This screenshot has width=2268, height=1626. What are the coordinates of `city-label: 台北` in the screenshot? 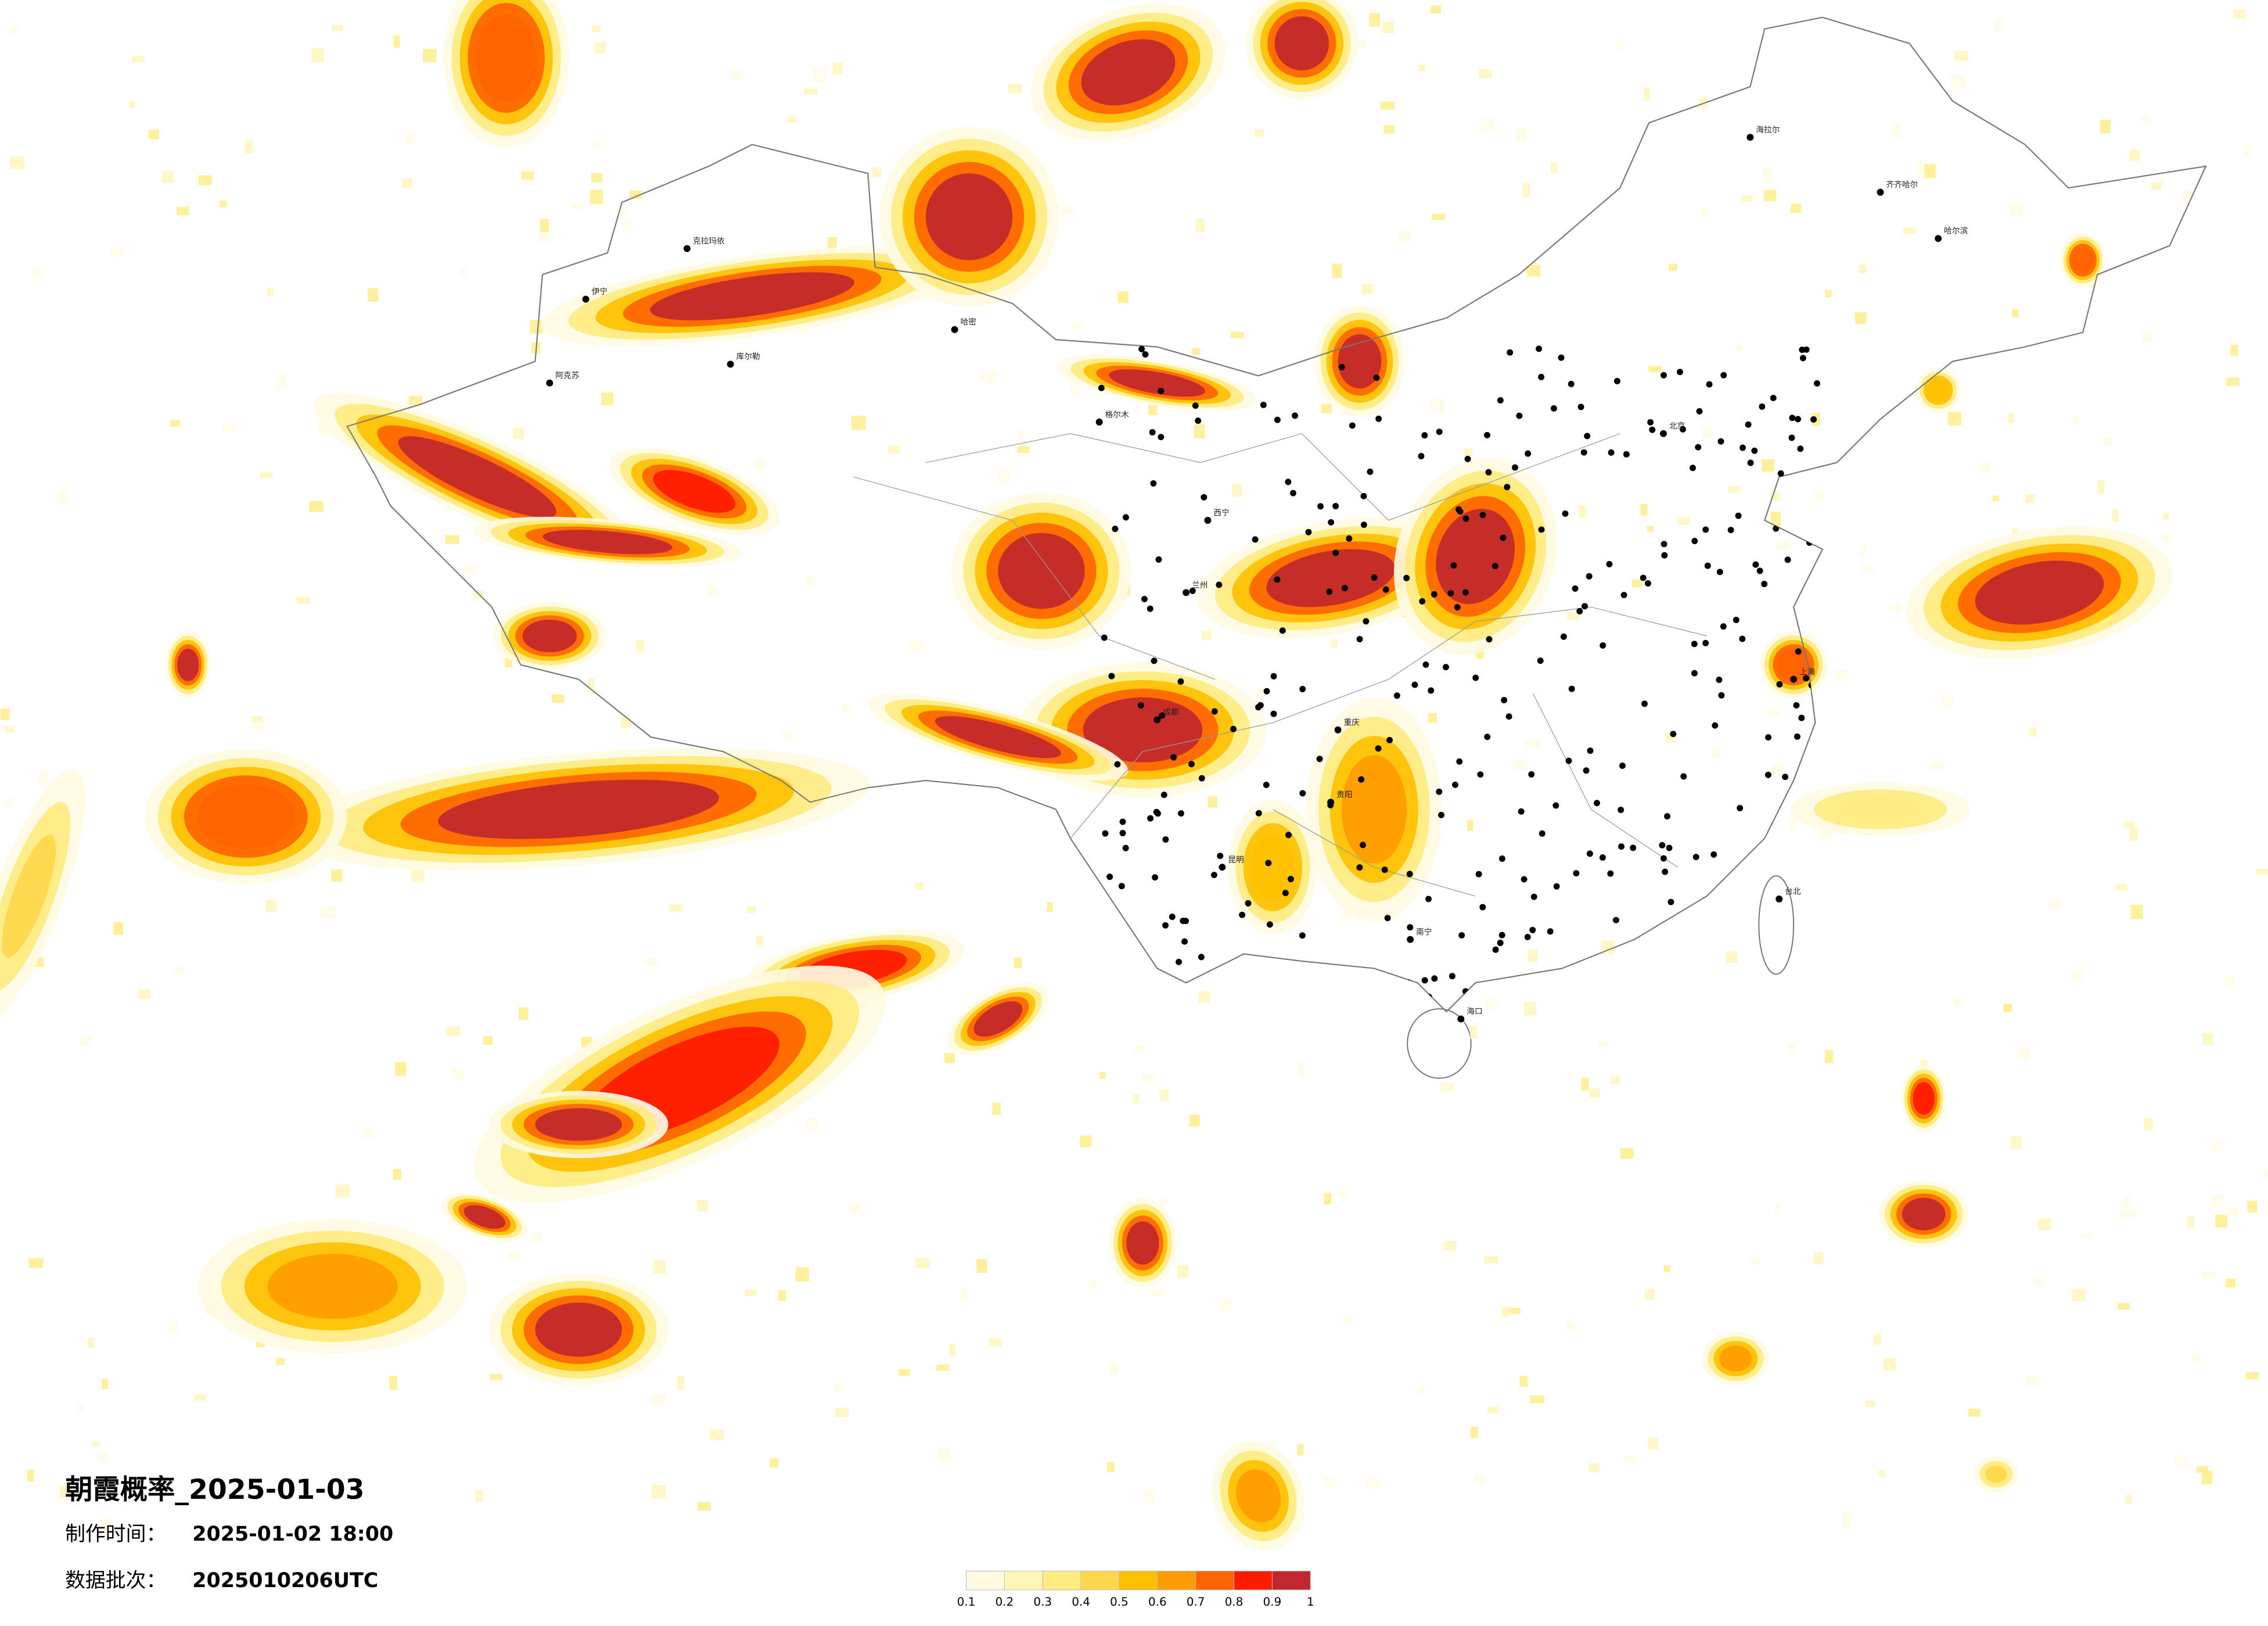 It's located at (1793, 892).